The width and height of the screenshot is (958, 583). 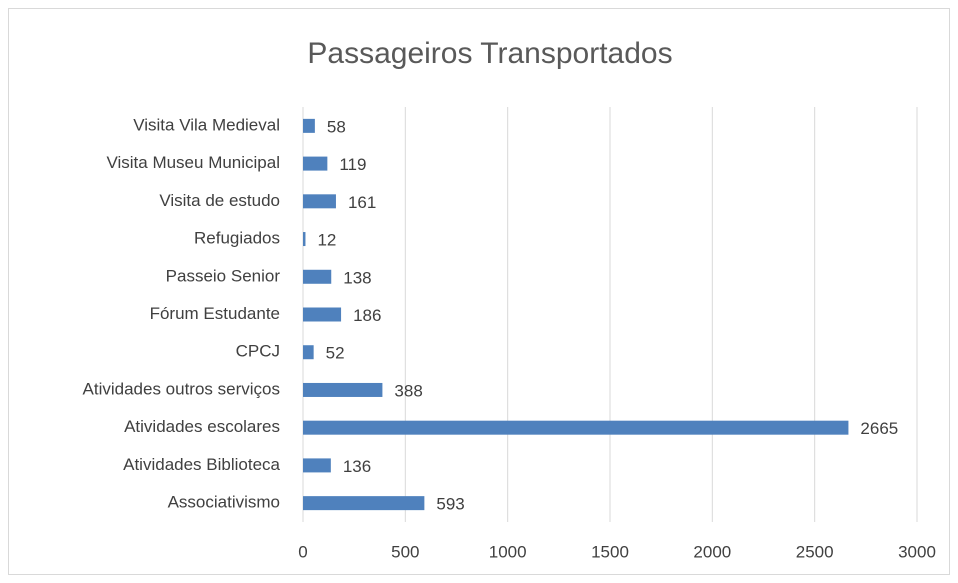 What do you see at coordinates (258, 351) in the screenshot?
I see `y-tick-label: CPCJ` at bounding box center [258, 351].